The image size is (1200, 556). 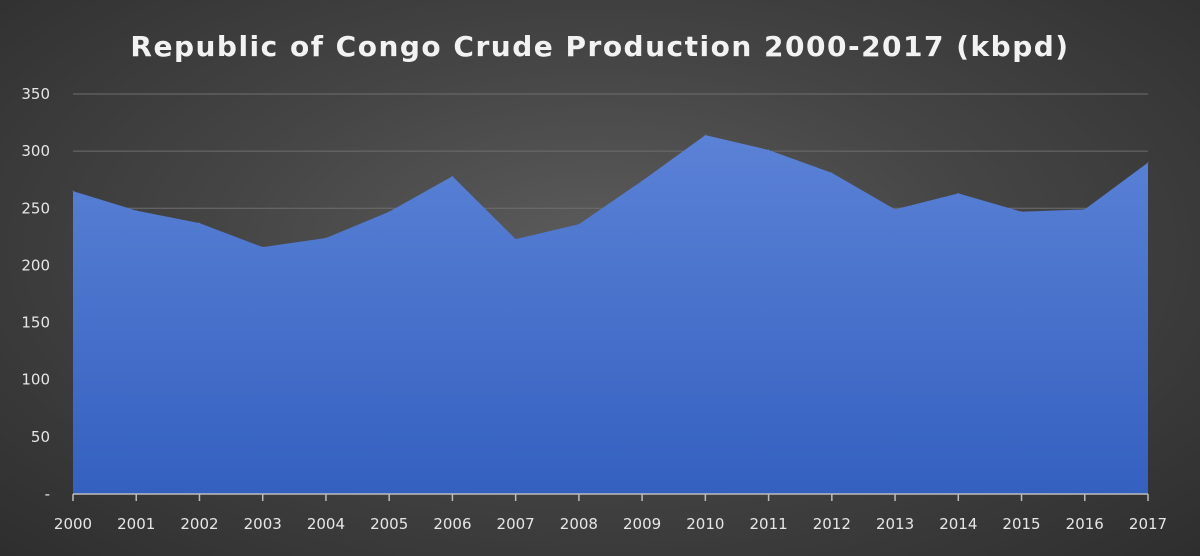 What do you see at coordinates (35, 380) in the screenshot?
I see `y-tick-label: 100` at bounding box center [35, 380].